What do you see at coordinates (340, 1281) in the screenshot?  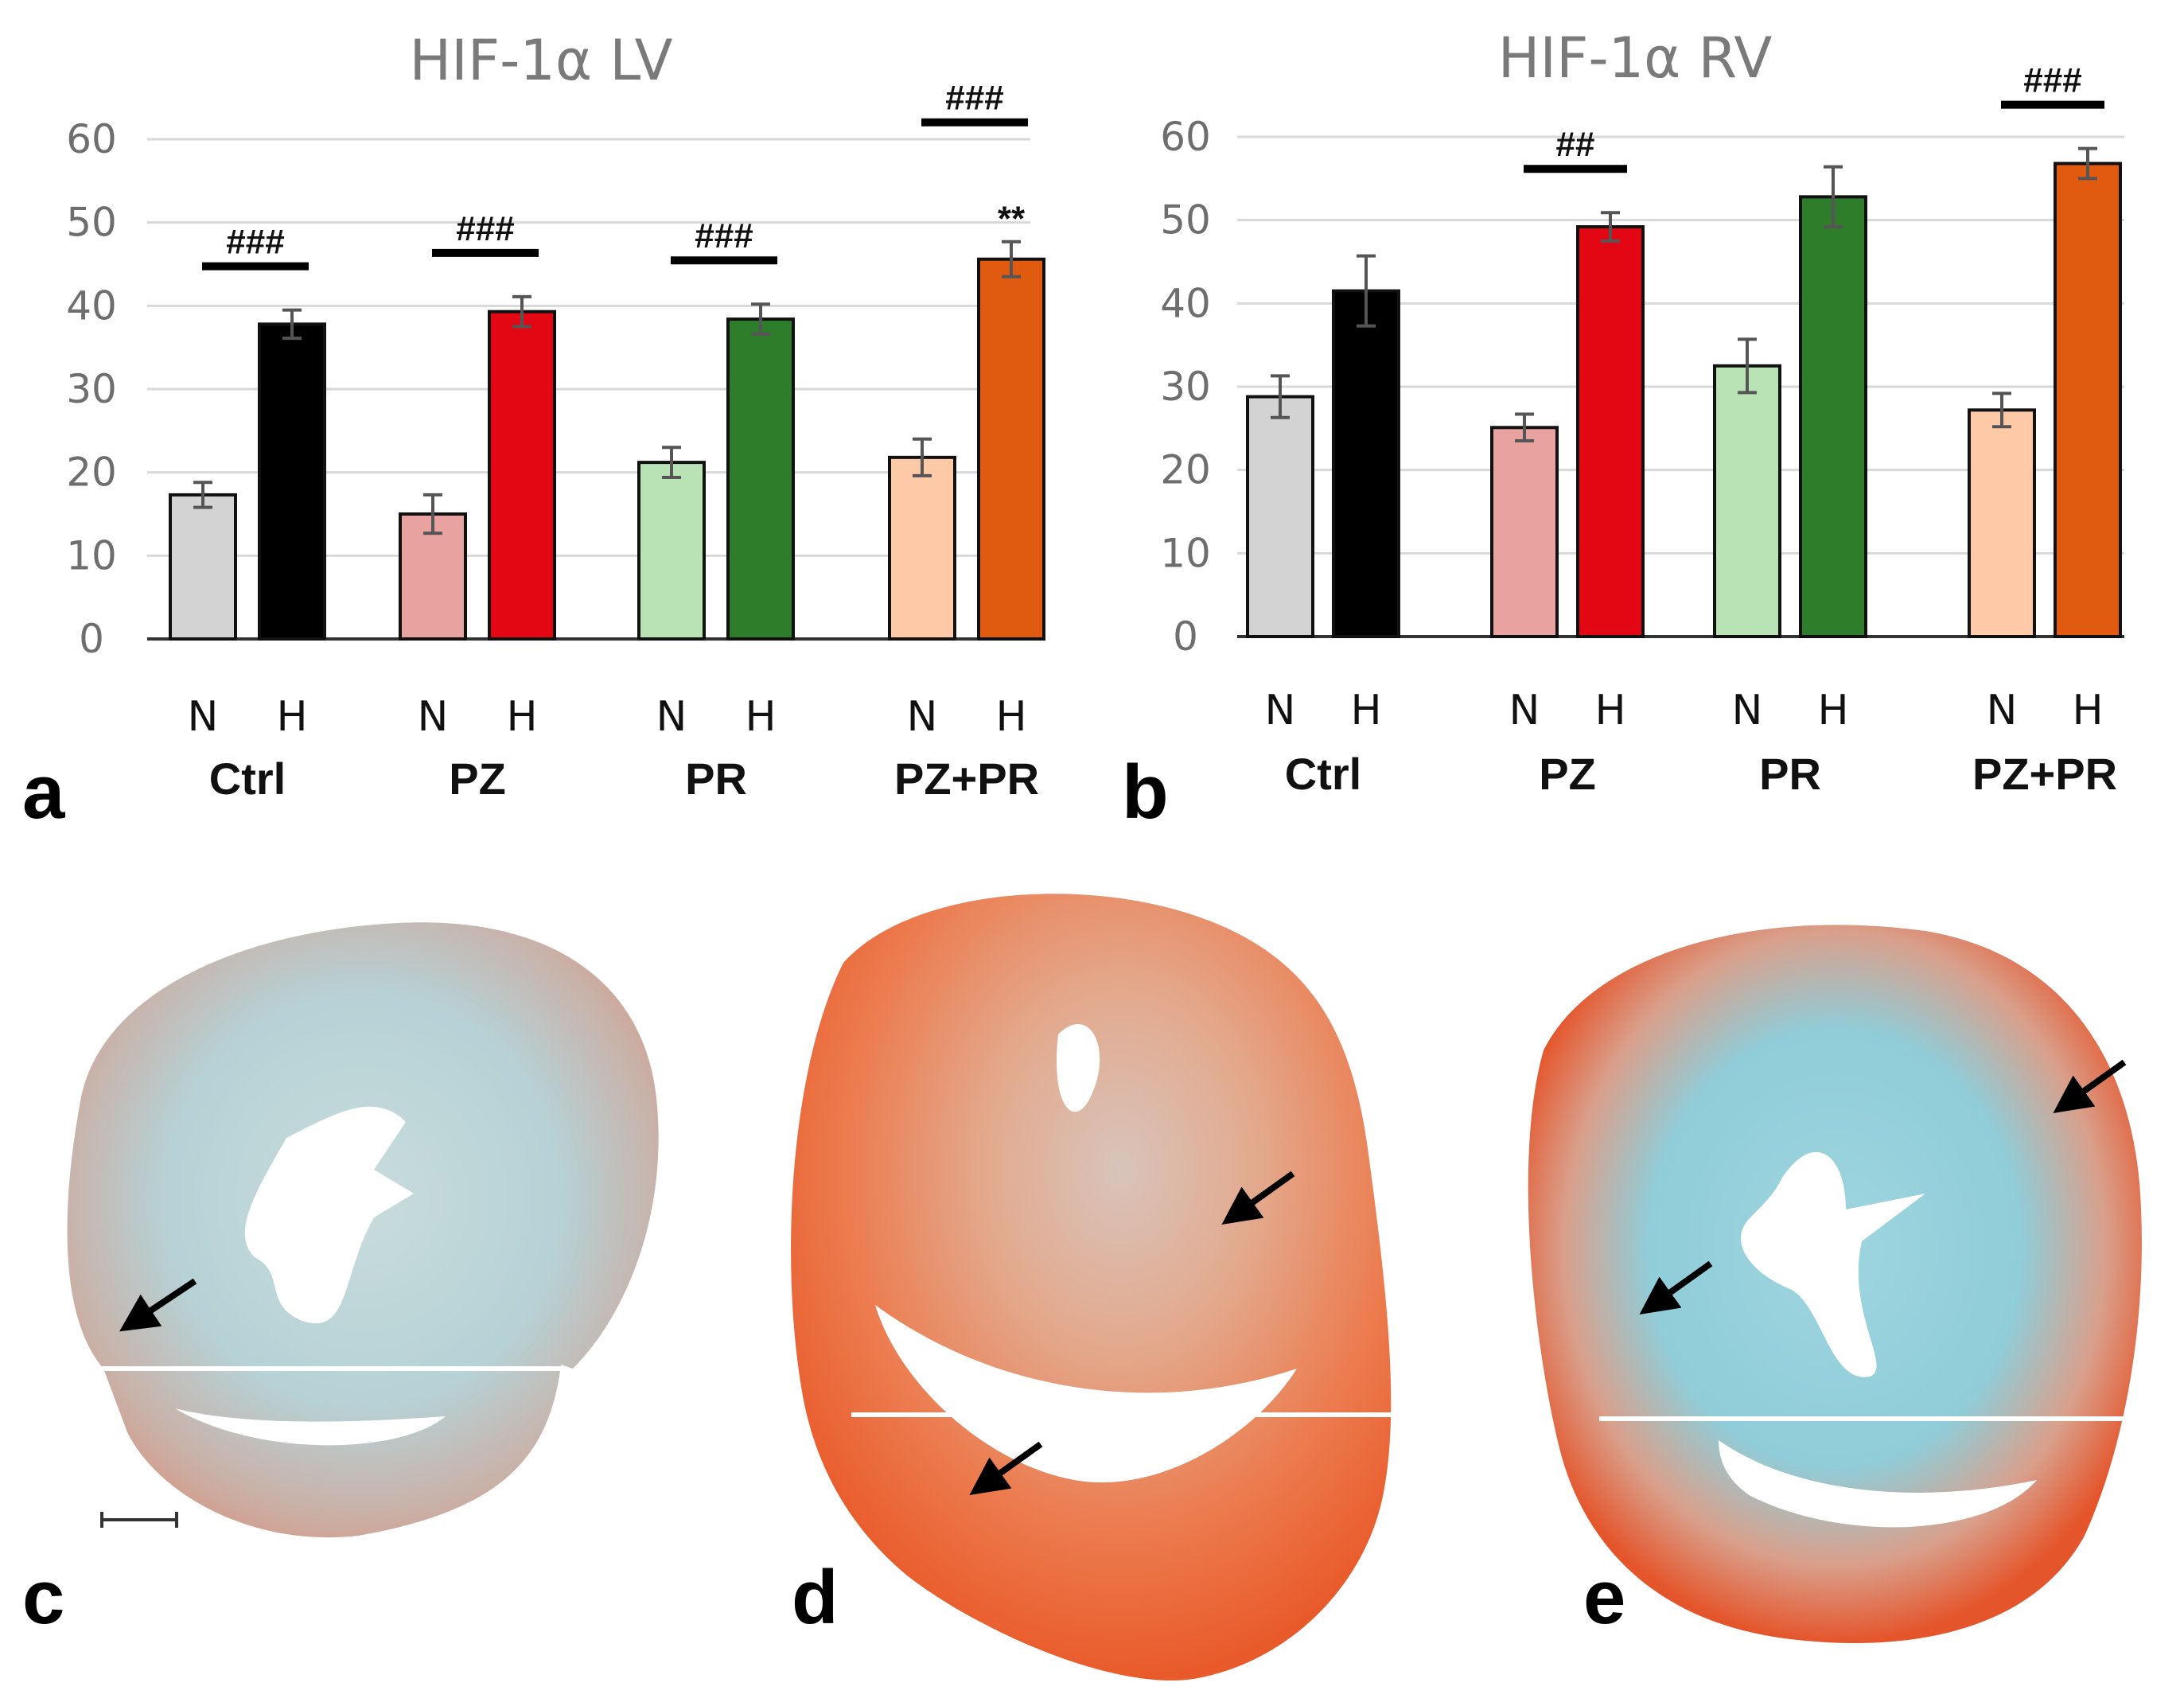 I see `histology-image-c: c` at bounding box center [340, 1281].